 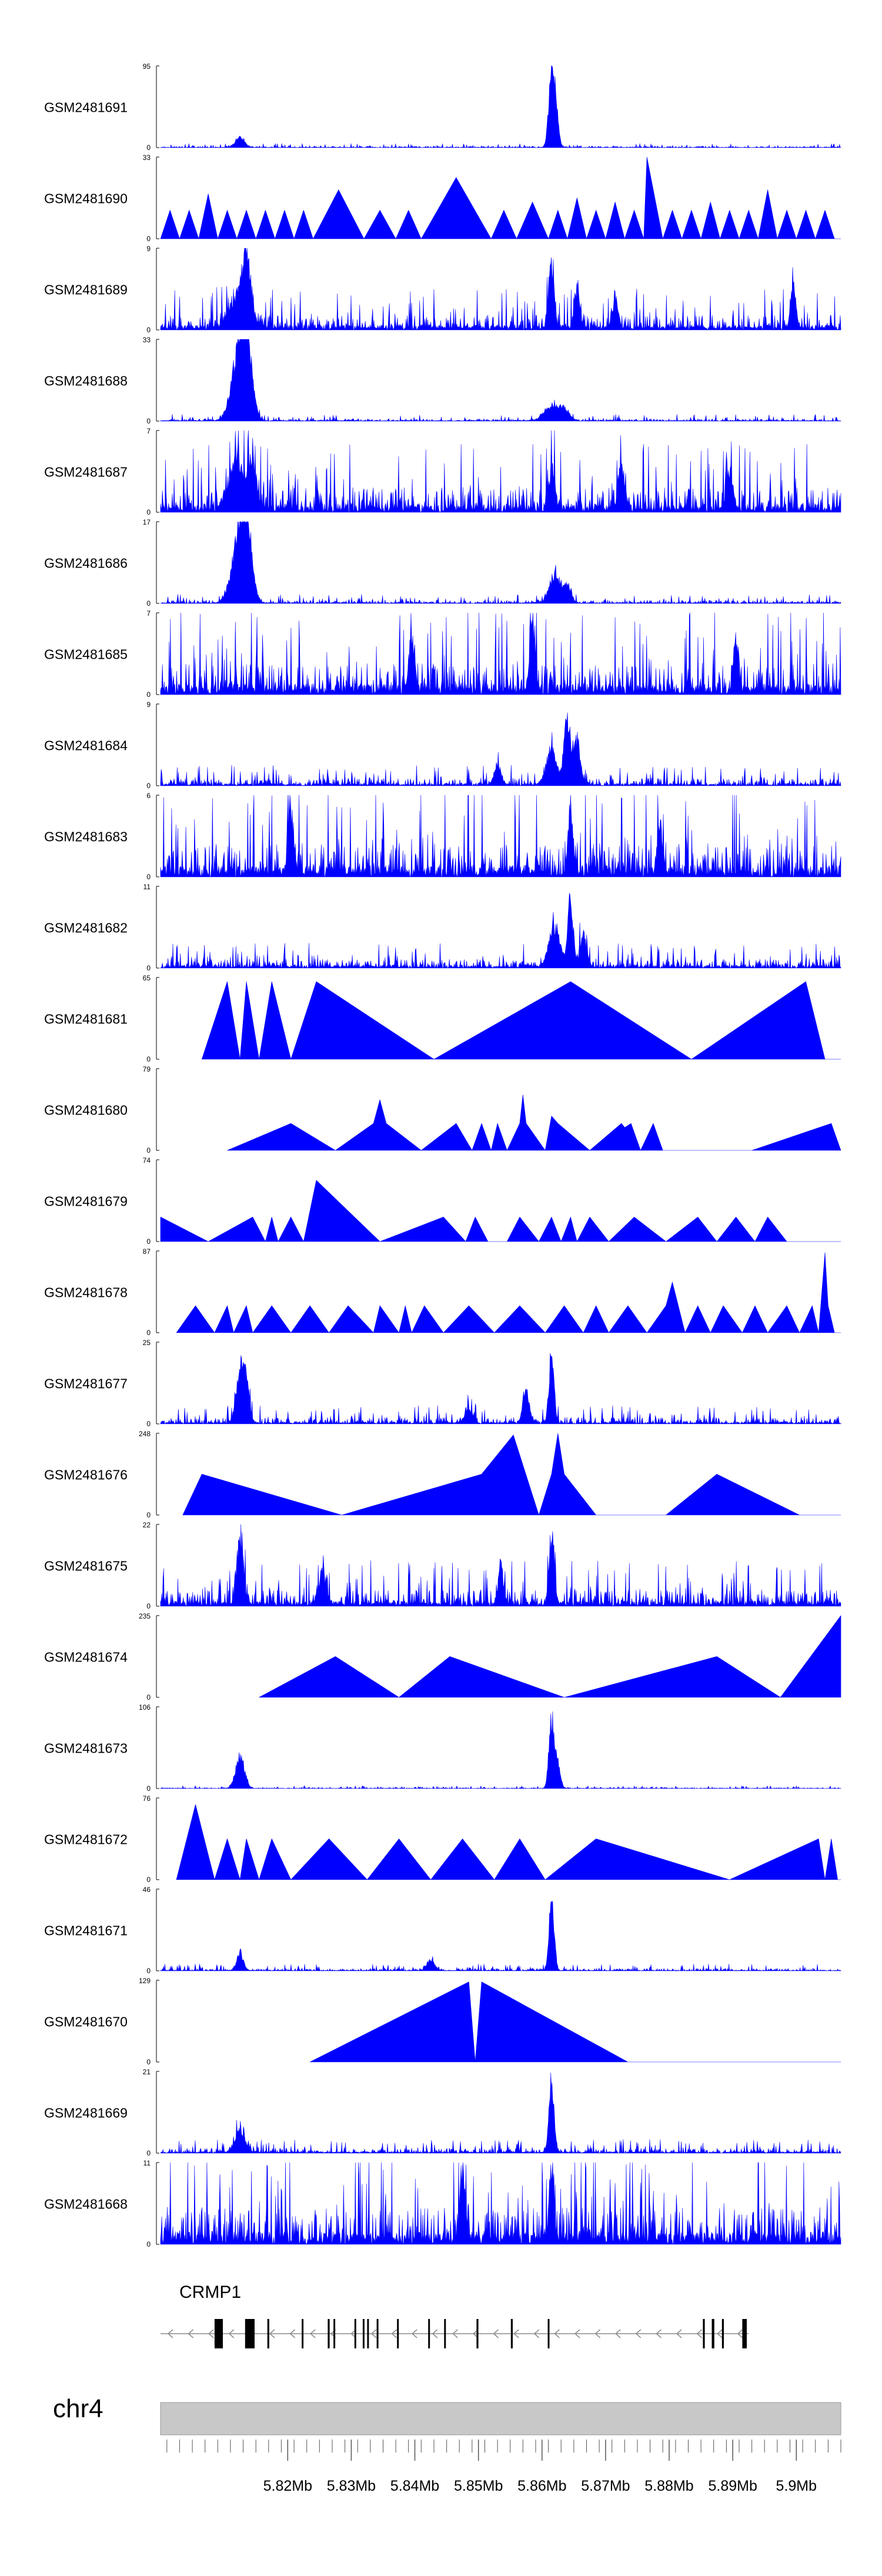 I want to click on track-GSM2481686: GSM2481686 17 0, so click(x=442, y=563).